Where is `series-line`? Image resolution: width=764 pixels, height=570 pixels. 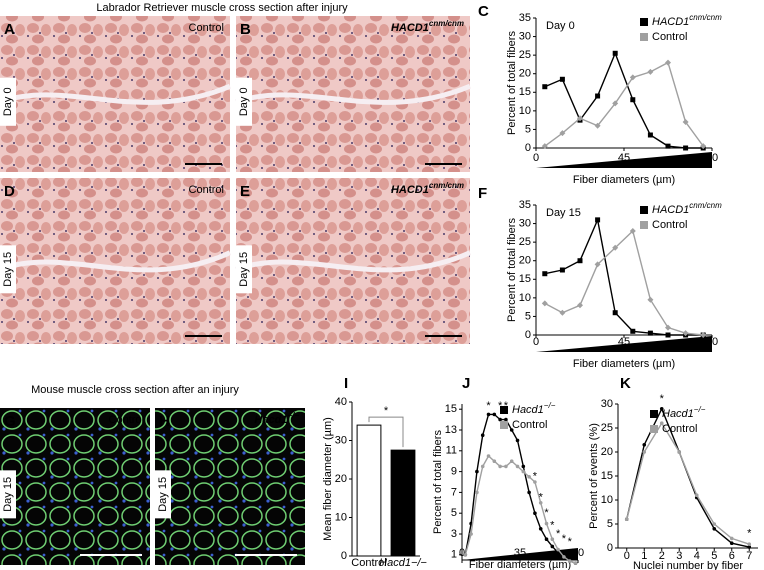 series-line is located at coordinates (624, 276).